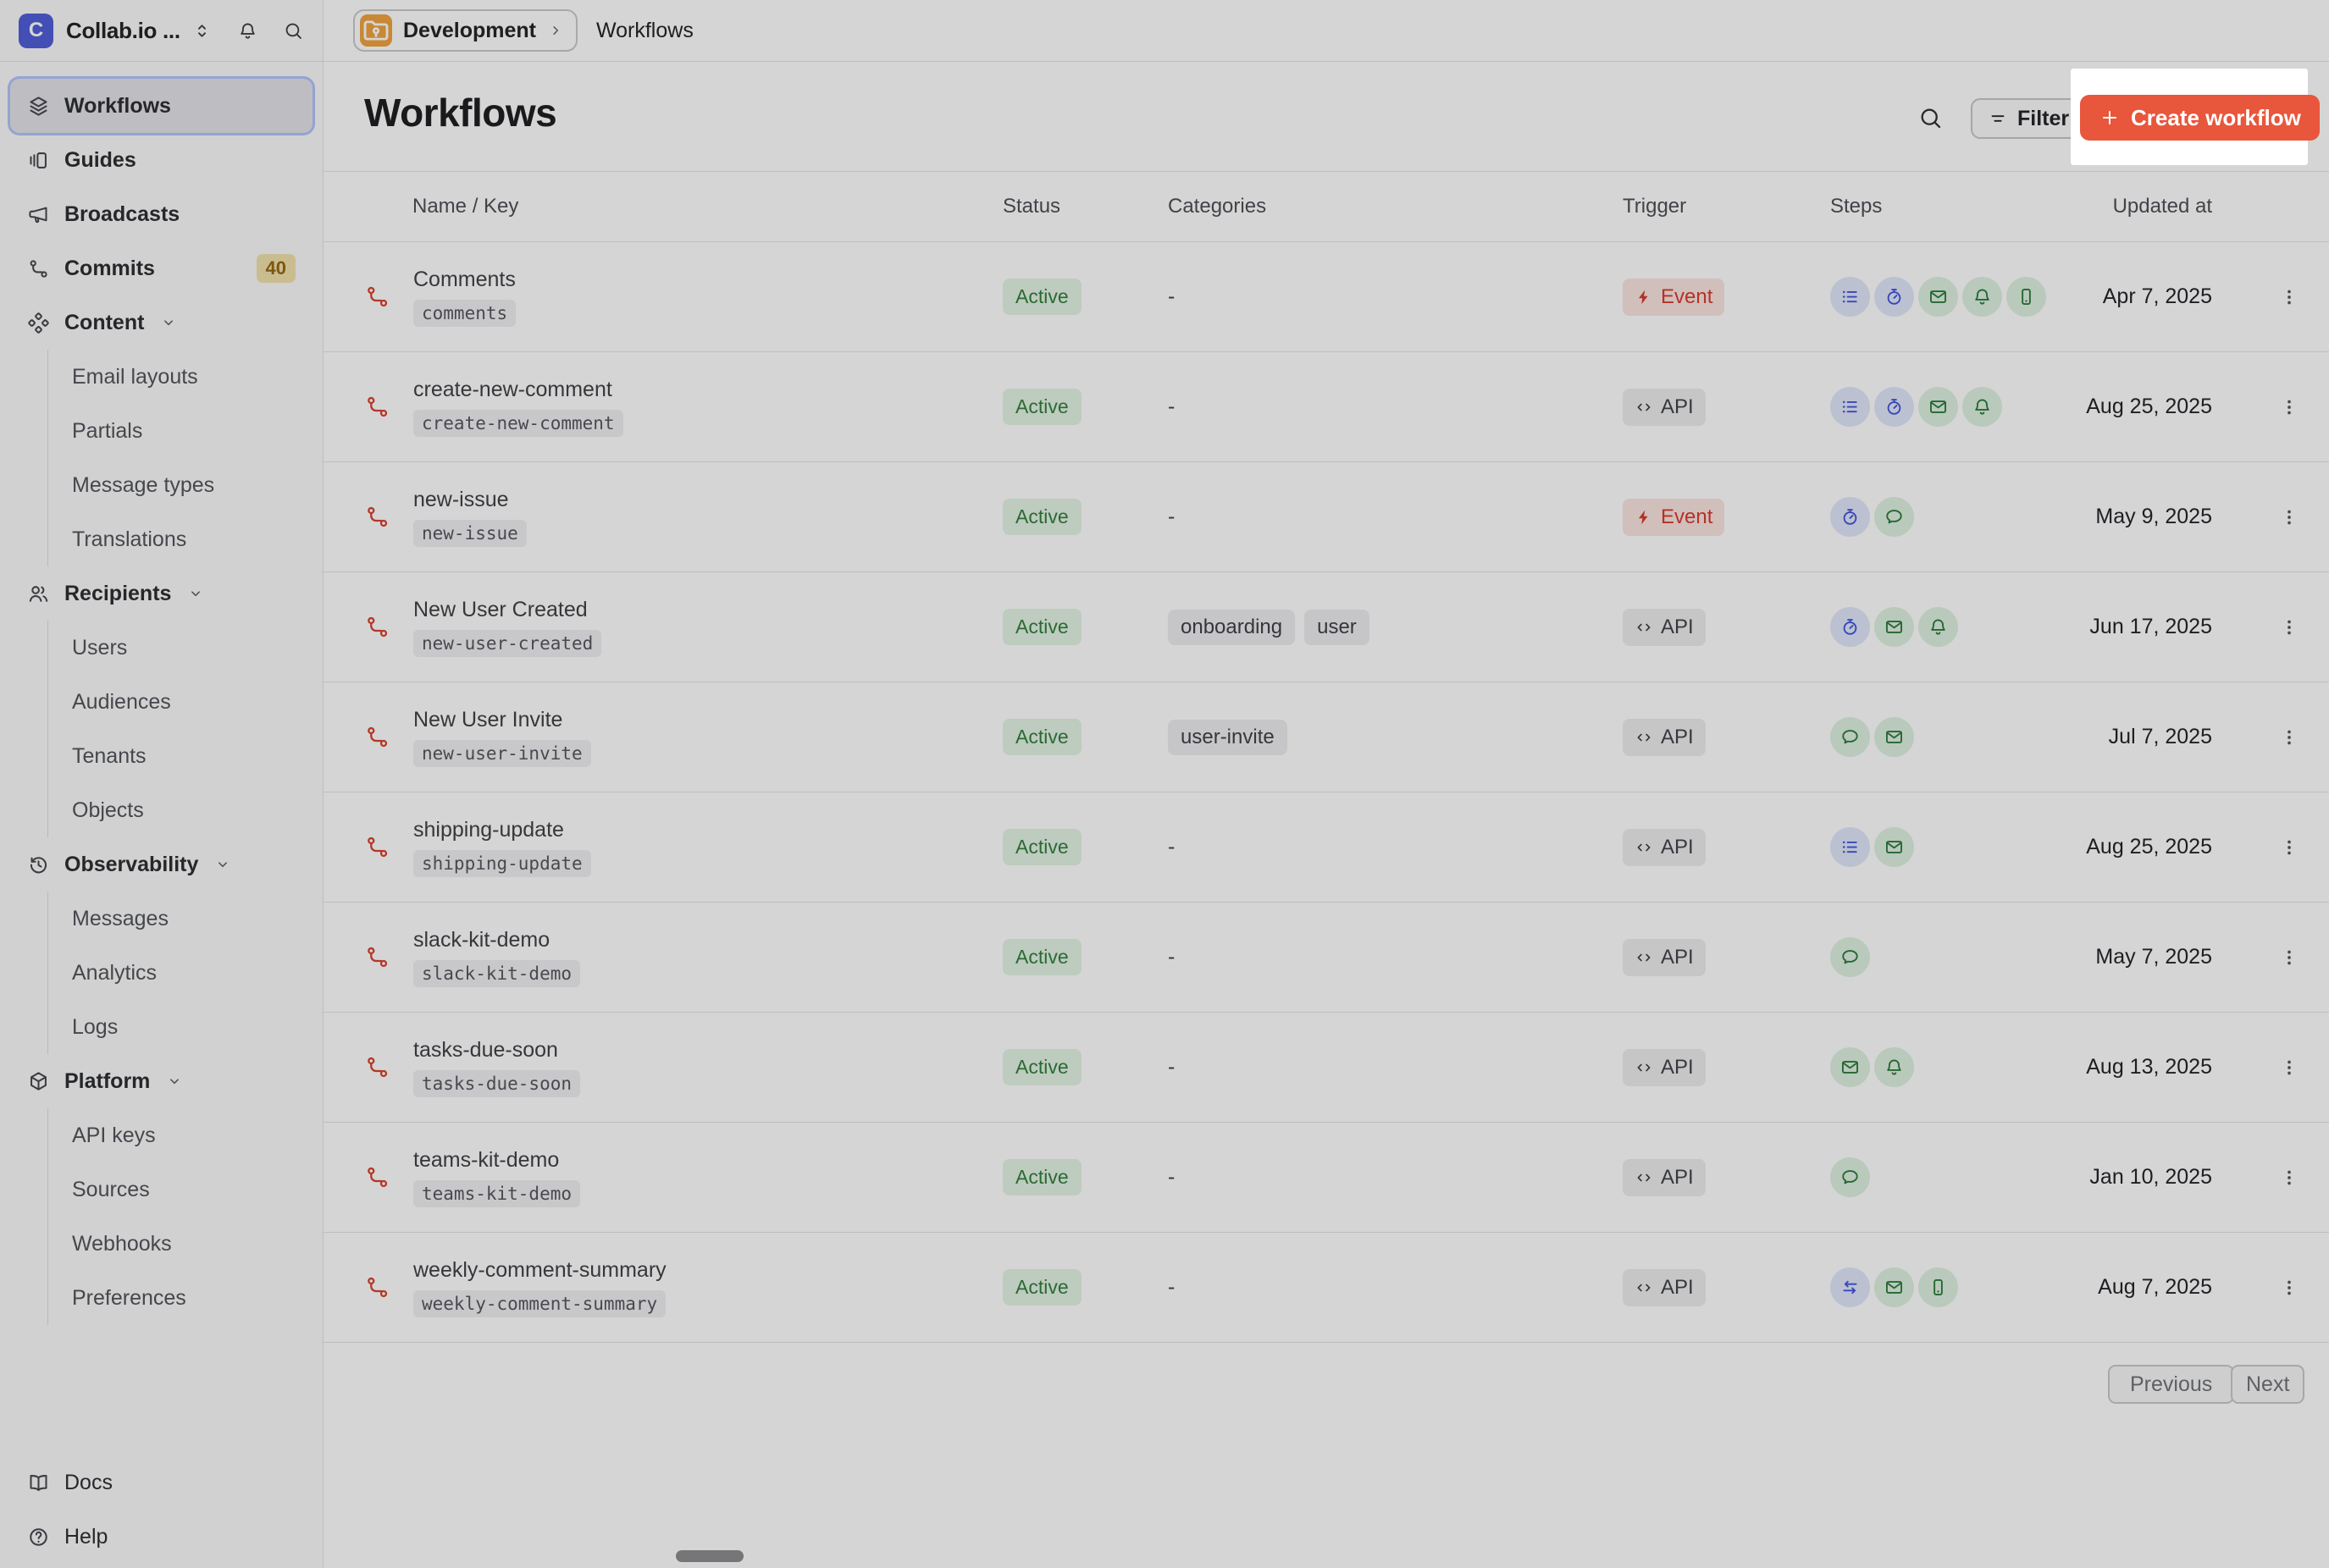  What do you see at coordinates (95, 1026) in the screenshot?
I see `sidebar-item-logs: Logs` at bounding box center [95, 1026].